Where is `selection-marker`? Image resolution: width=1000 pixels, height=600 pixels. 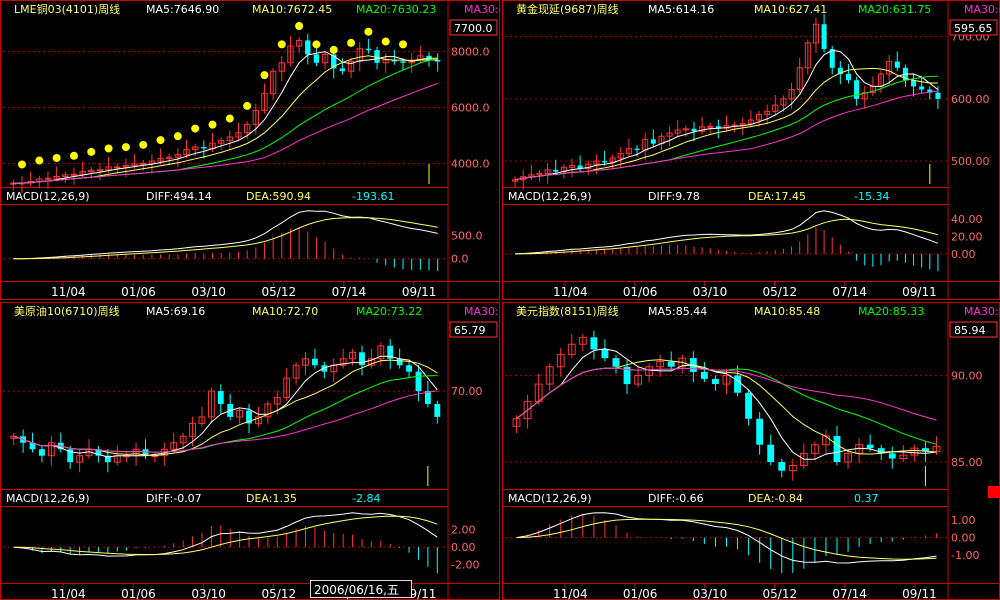 selection-marker is located at coordinates (994, 492).